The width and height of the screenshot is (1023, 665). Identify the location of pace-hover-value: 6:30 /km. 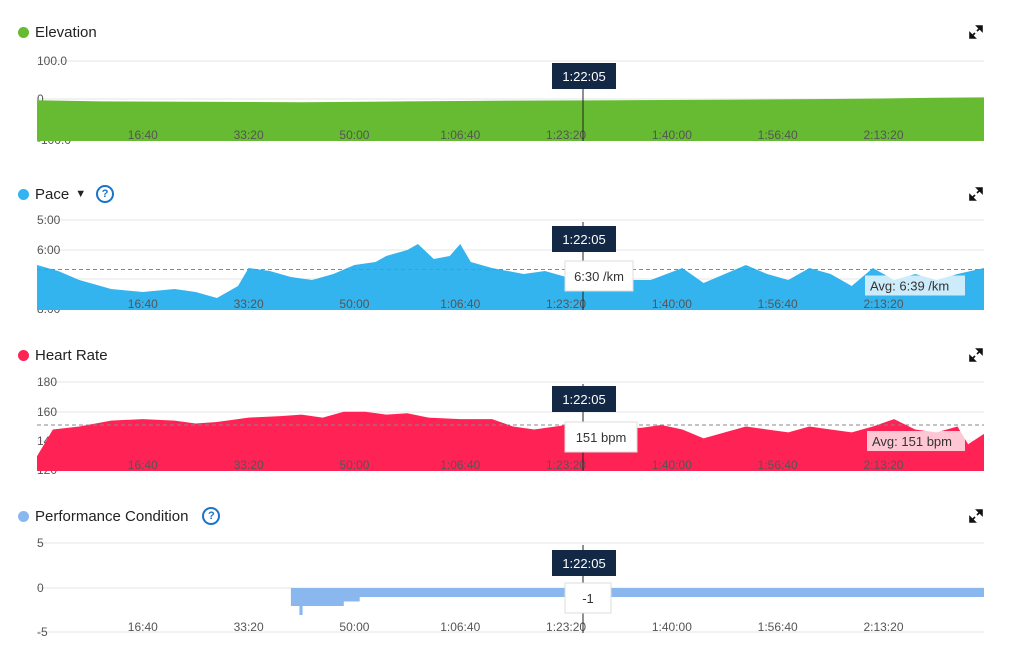
(599, 276).